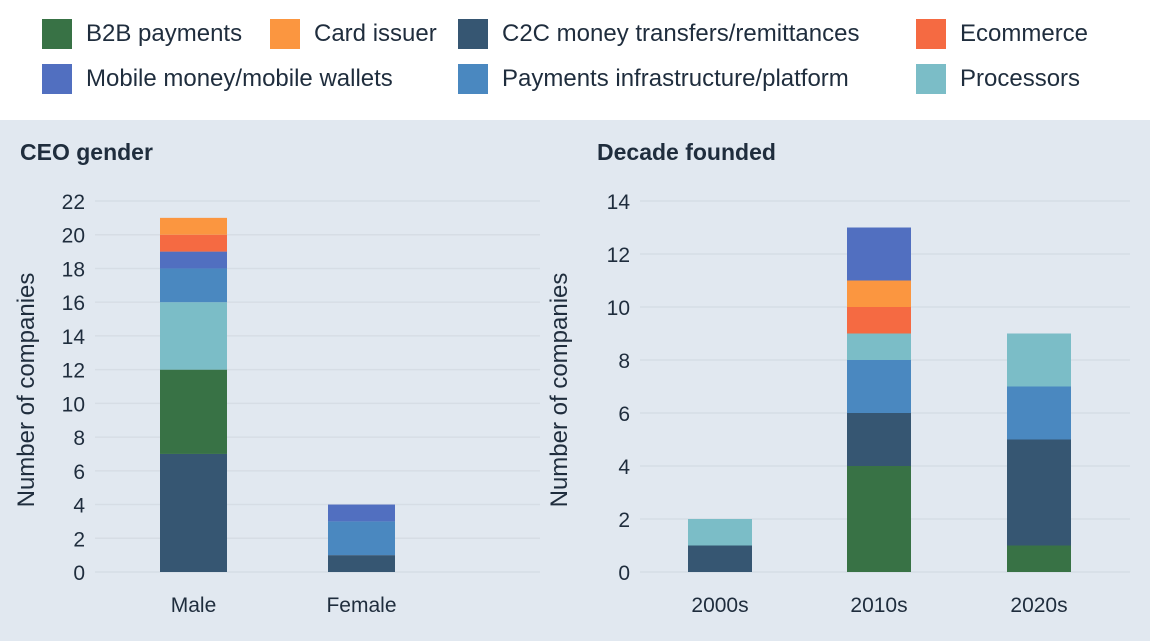 Image resolution: width=1150 pixels, height=641 pixels. I want to click on legend-label: B2B payments, so click(164, 33).